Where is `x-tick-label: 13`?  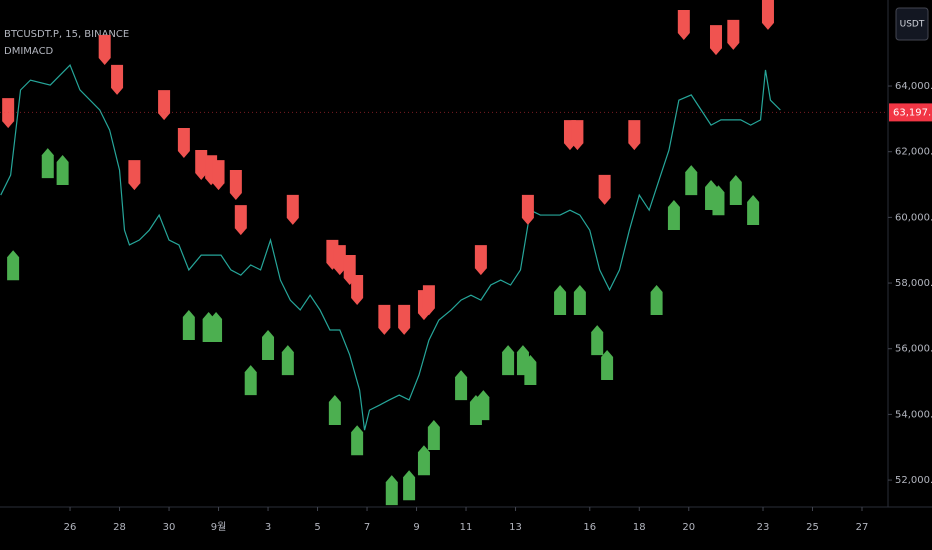 x-tick-label: 13 is located at coordinates (515, 527).